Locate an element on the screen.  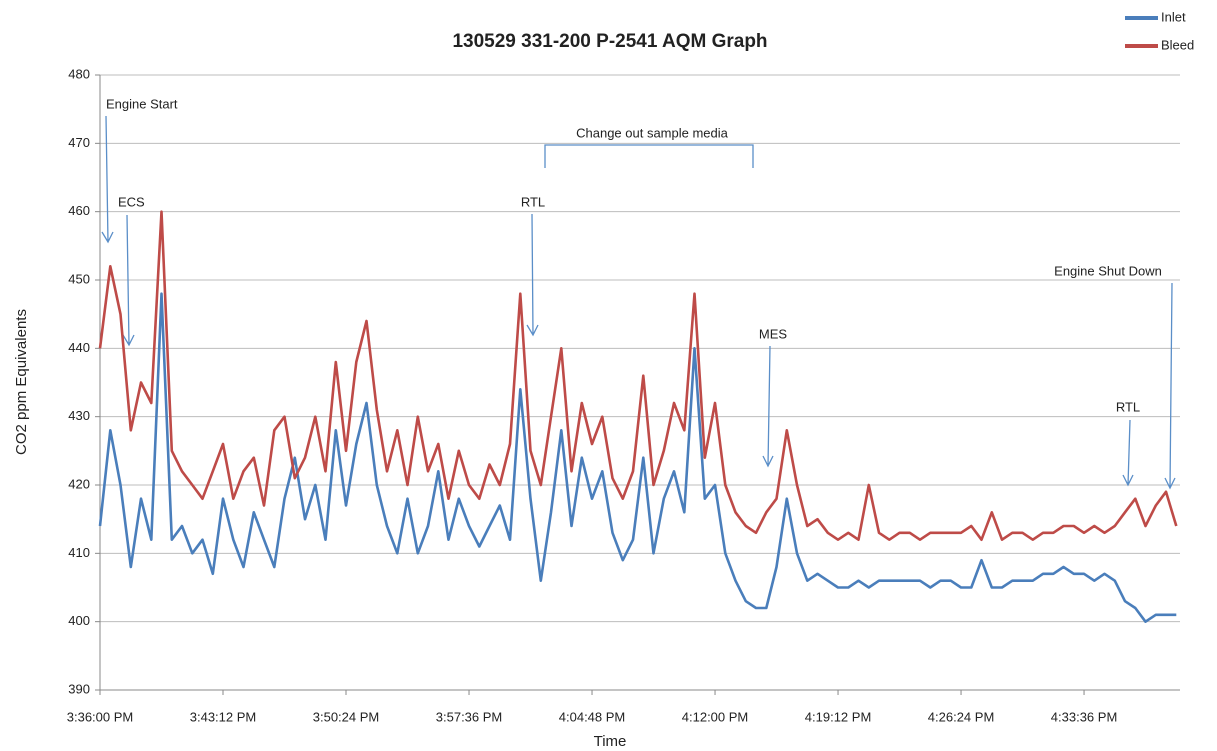
chart-title: 130529 331-200 P-2541 AQM Graph is located at coordinates (609, 41).